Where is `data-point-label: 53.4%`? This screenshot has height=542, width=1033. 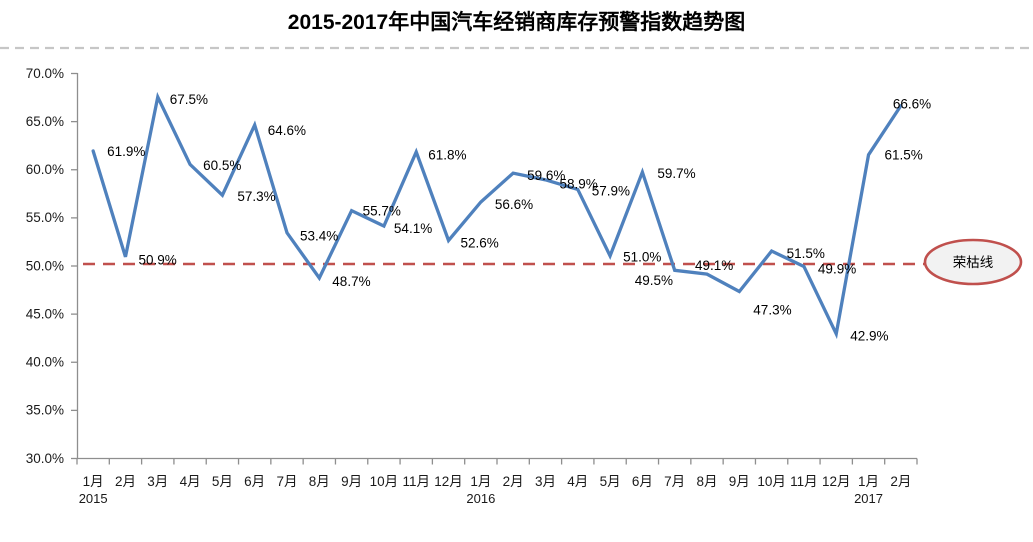
data-point-label: 53.4% is located at coordinates (319, 236).